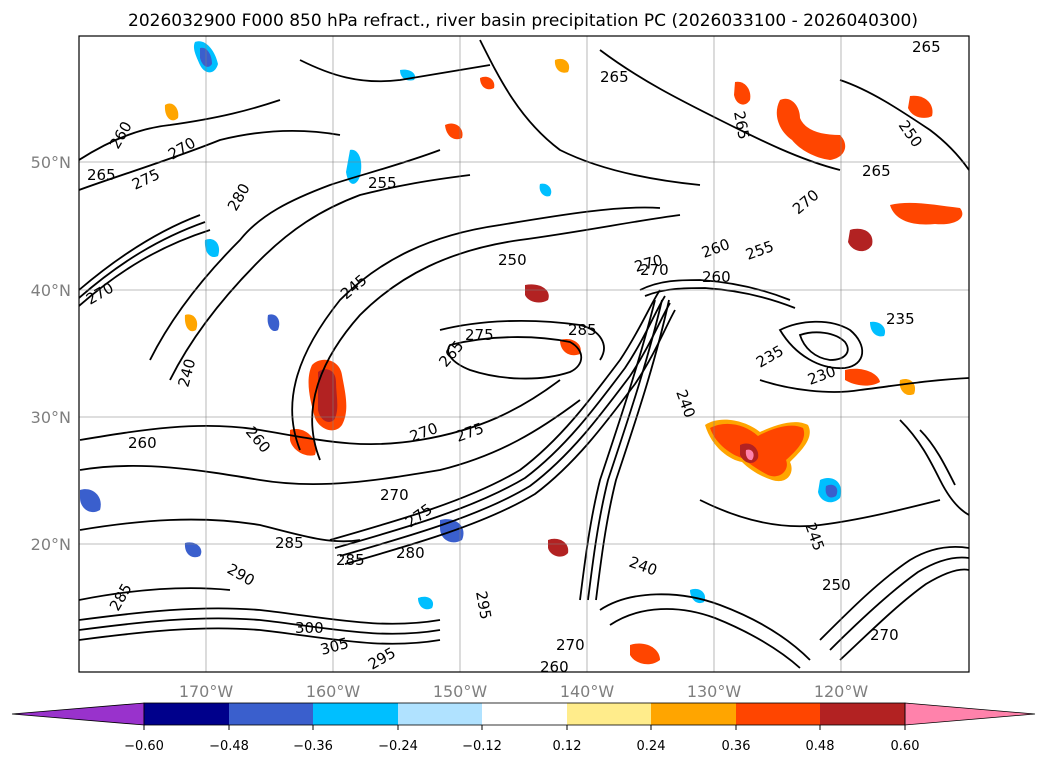 This screenshot has width=1047, height=765. I want to click on latitude-labels: 50°N 40°N 30°N 20°N, so click(51, 353).